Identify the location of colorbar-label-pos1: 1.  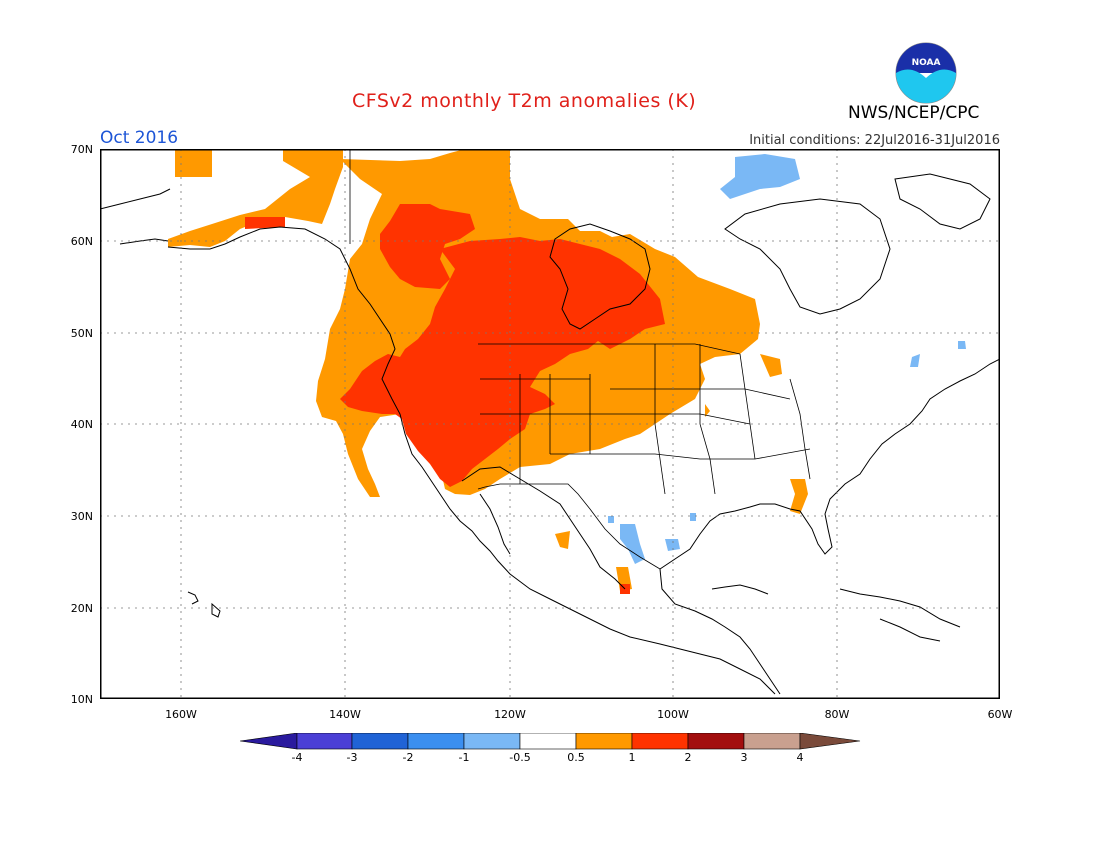
(632, 757).